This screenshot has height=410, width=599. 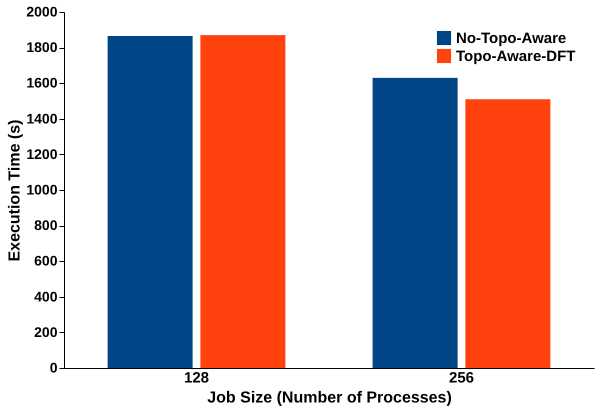 What do you see at coordinates (516, 56) in the screenshot?
I see `legend-label: Topo-Aware-DFT` at bounding box center [516, 56].